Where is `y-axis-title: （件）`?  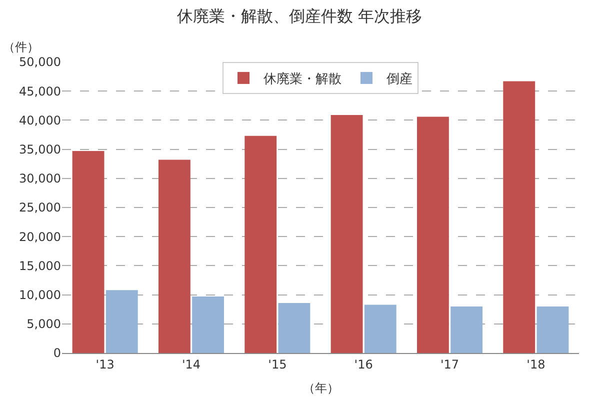 y-axis-title: （件） is located at coordinates (21, 47).